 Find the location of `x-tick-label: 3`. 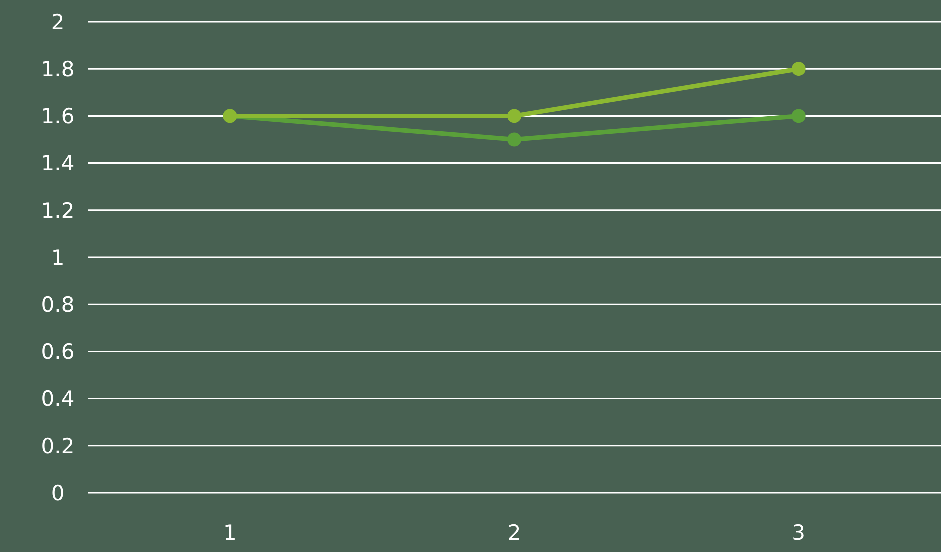

x-tick-label: 3 is located at coordinates (799, 533).